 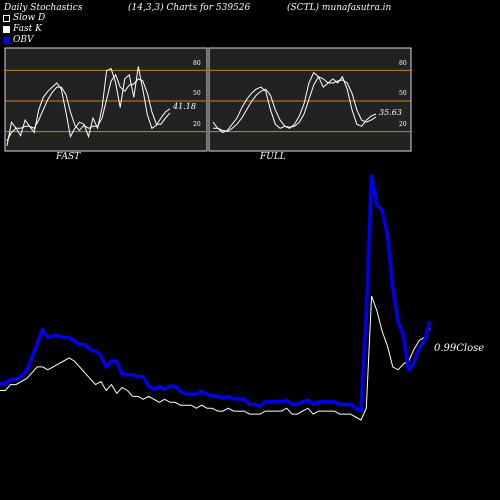 I want to click on fast-panel: 80 50 20 41.18, so click(x=106, y=99).